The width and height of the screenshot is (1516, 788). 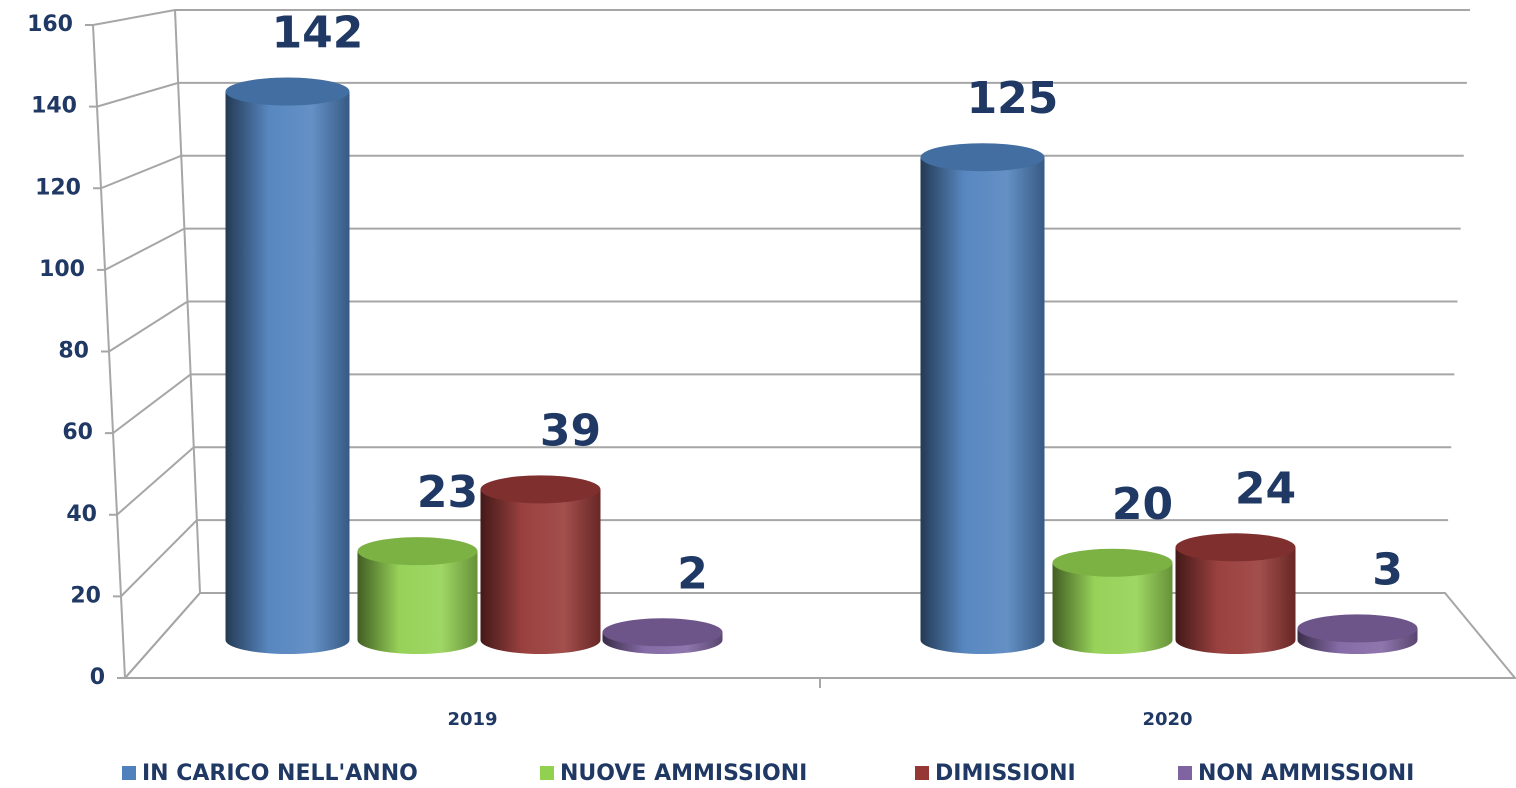 I want to click on x-tick-label: 2020, so click(x=1167, y=719).